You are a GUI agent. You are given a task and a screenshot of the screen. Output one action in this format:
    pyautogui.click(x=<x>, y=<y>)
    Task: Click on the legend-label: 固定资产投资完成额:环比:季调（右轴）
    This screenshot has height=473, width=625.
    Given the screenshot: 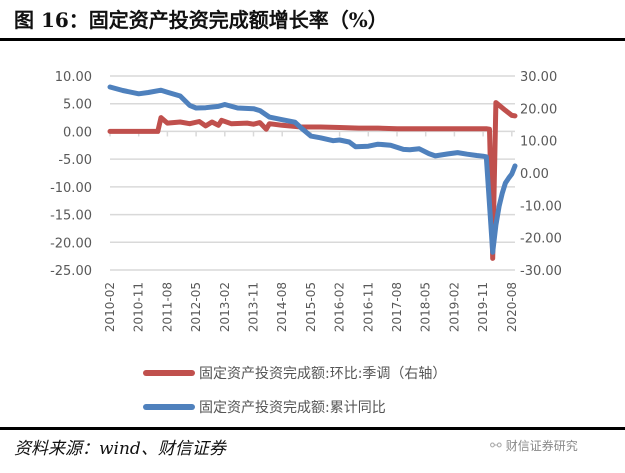 What is the action you would take?
    pyautogui.click(x=323, y=374)
    